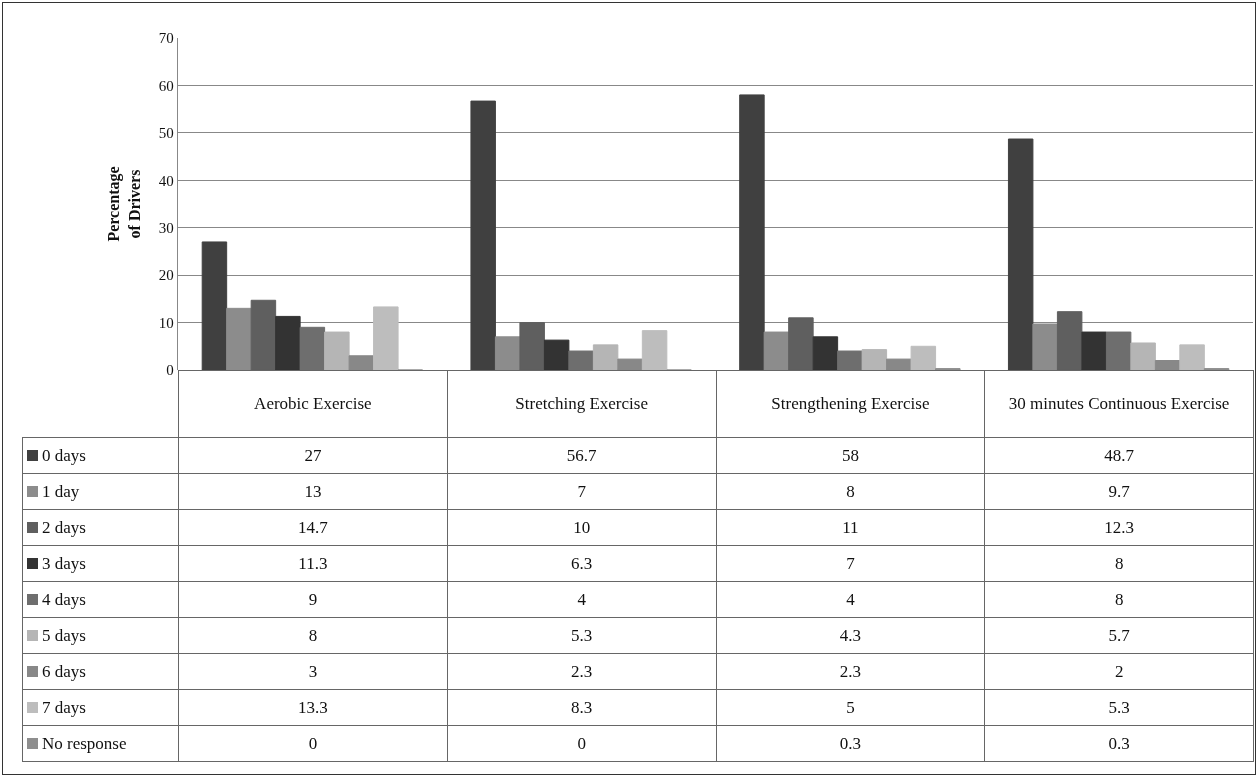 The image size is (1260, 779). I want to click on data-label: 13.3, so click(313, 707).